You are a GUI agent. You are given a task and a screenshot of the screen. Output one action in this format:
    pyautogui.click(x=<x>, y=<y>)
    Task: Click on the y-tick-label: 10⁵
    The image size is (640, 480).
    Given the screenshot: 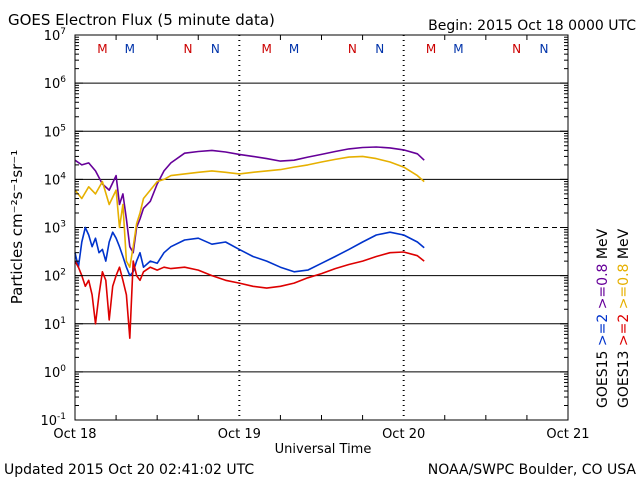 What is the action you would take?
    pyautogui.click(x=55, y=131)
    